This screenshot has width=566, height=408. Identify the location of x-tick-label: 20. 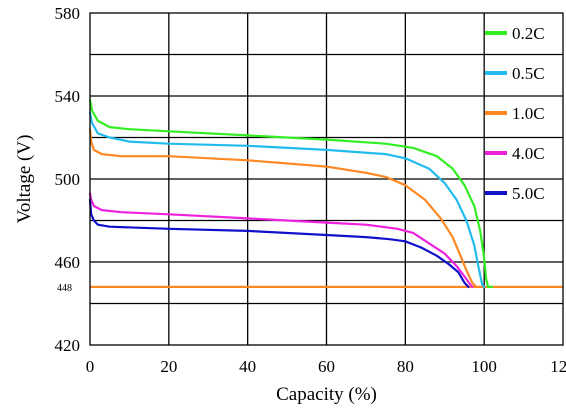
(168, 366).